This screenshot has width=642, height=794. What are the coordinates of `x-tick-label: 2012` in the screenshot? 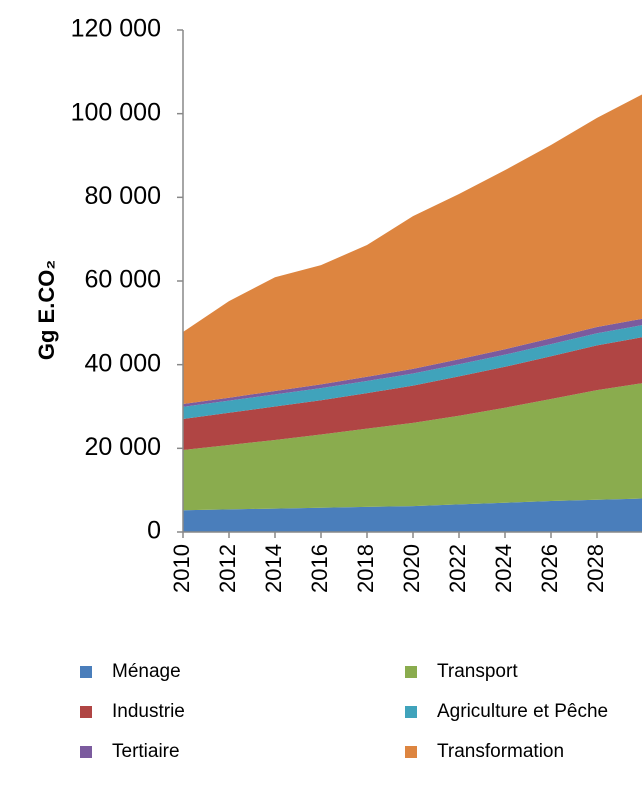 It's located at (227, 568).